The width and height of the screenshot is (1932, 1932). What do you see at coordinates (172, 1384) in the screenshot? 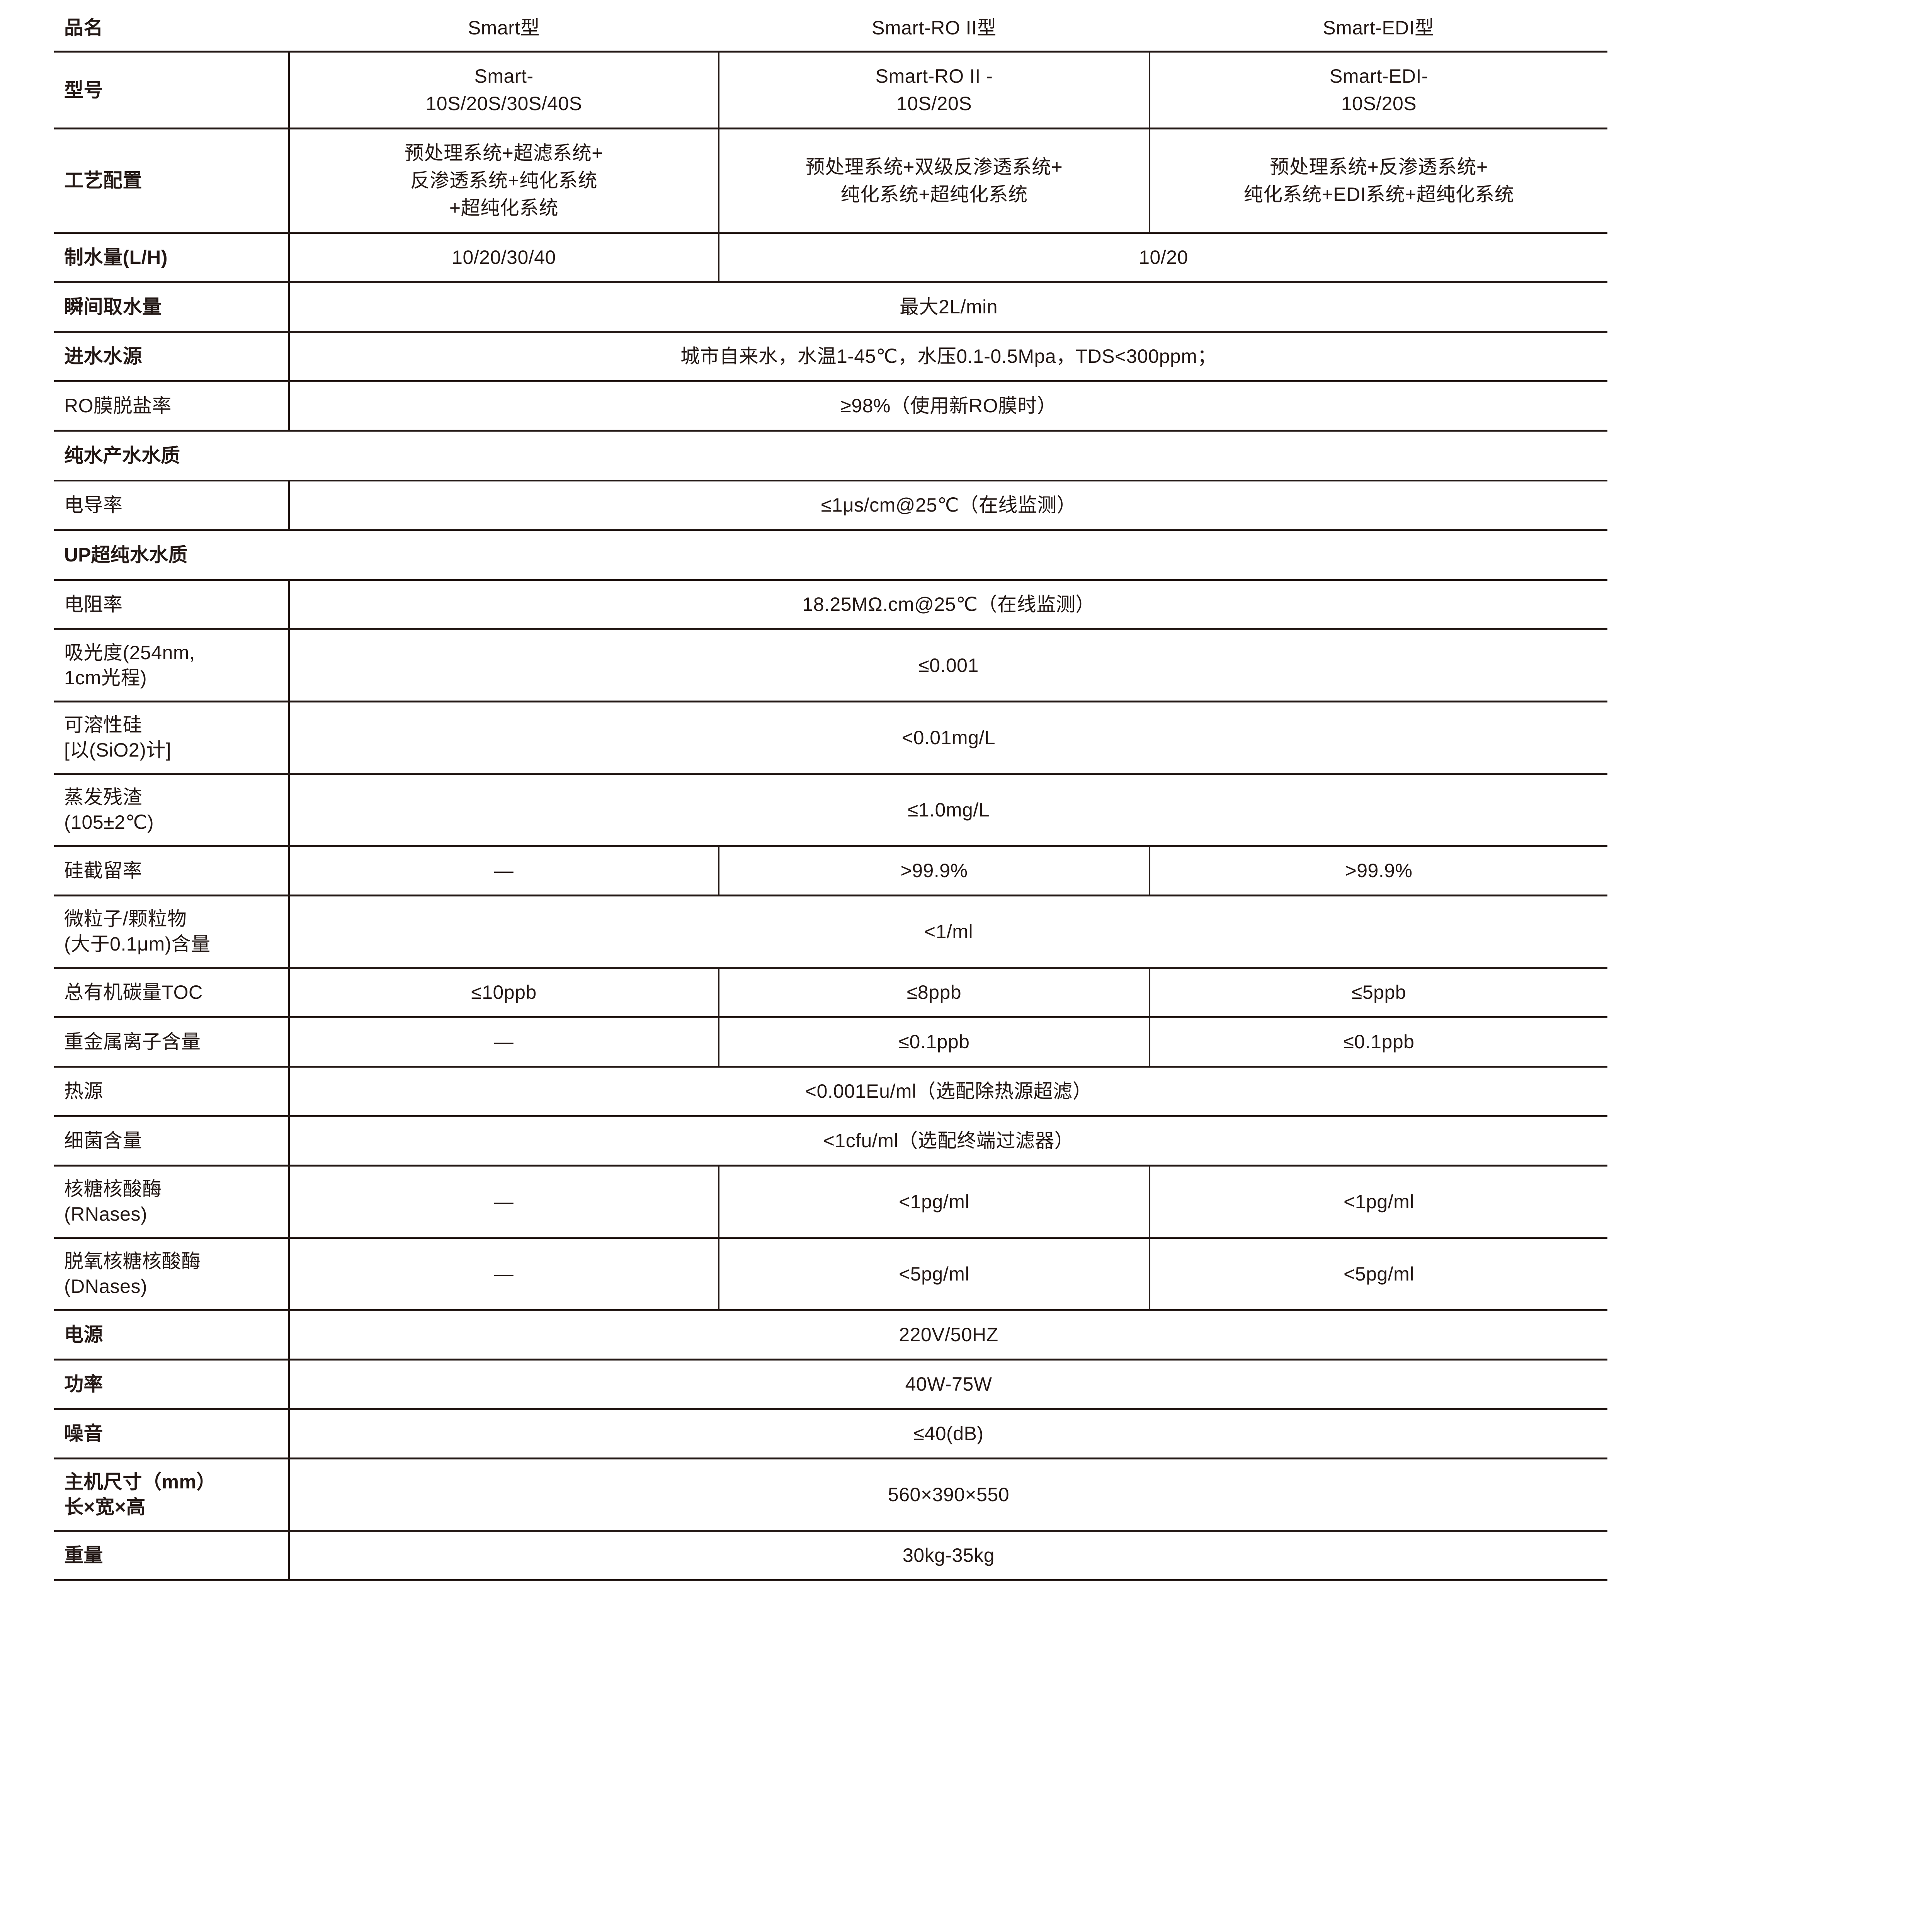
I see `row-label: 功率` at bounding box center [172, 1384].